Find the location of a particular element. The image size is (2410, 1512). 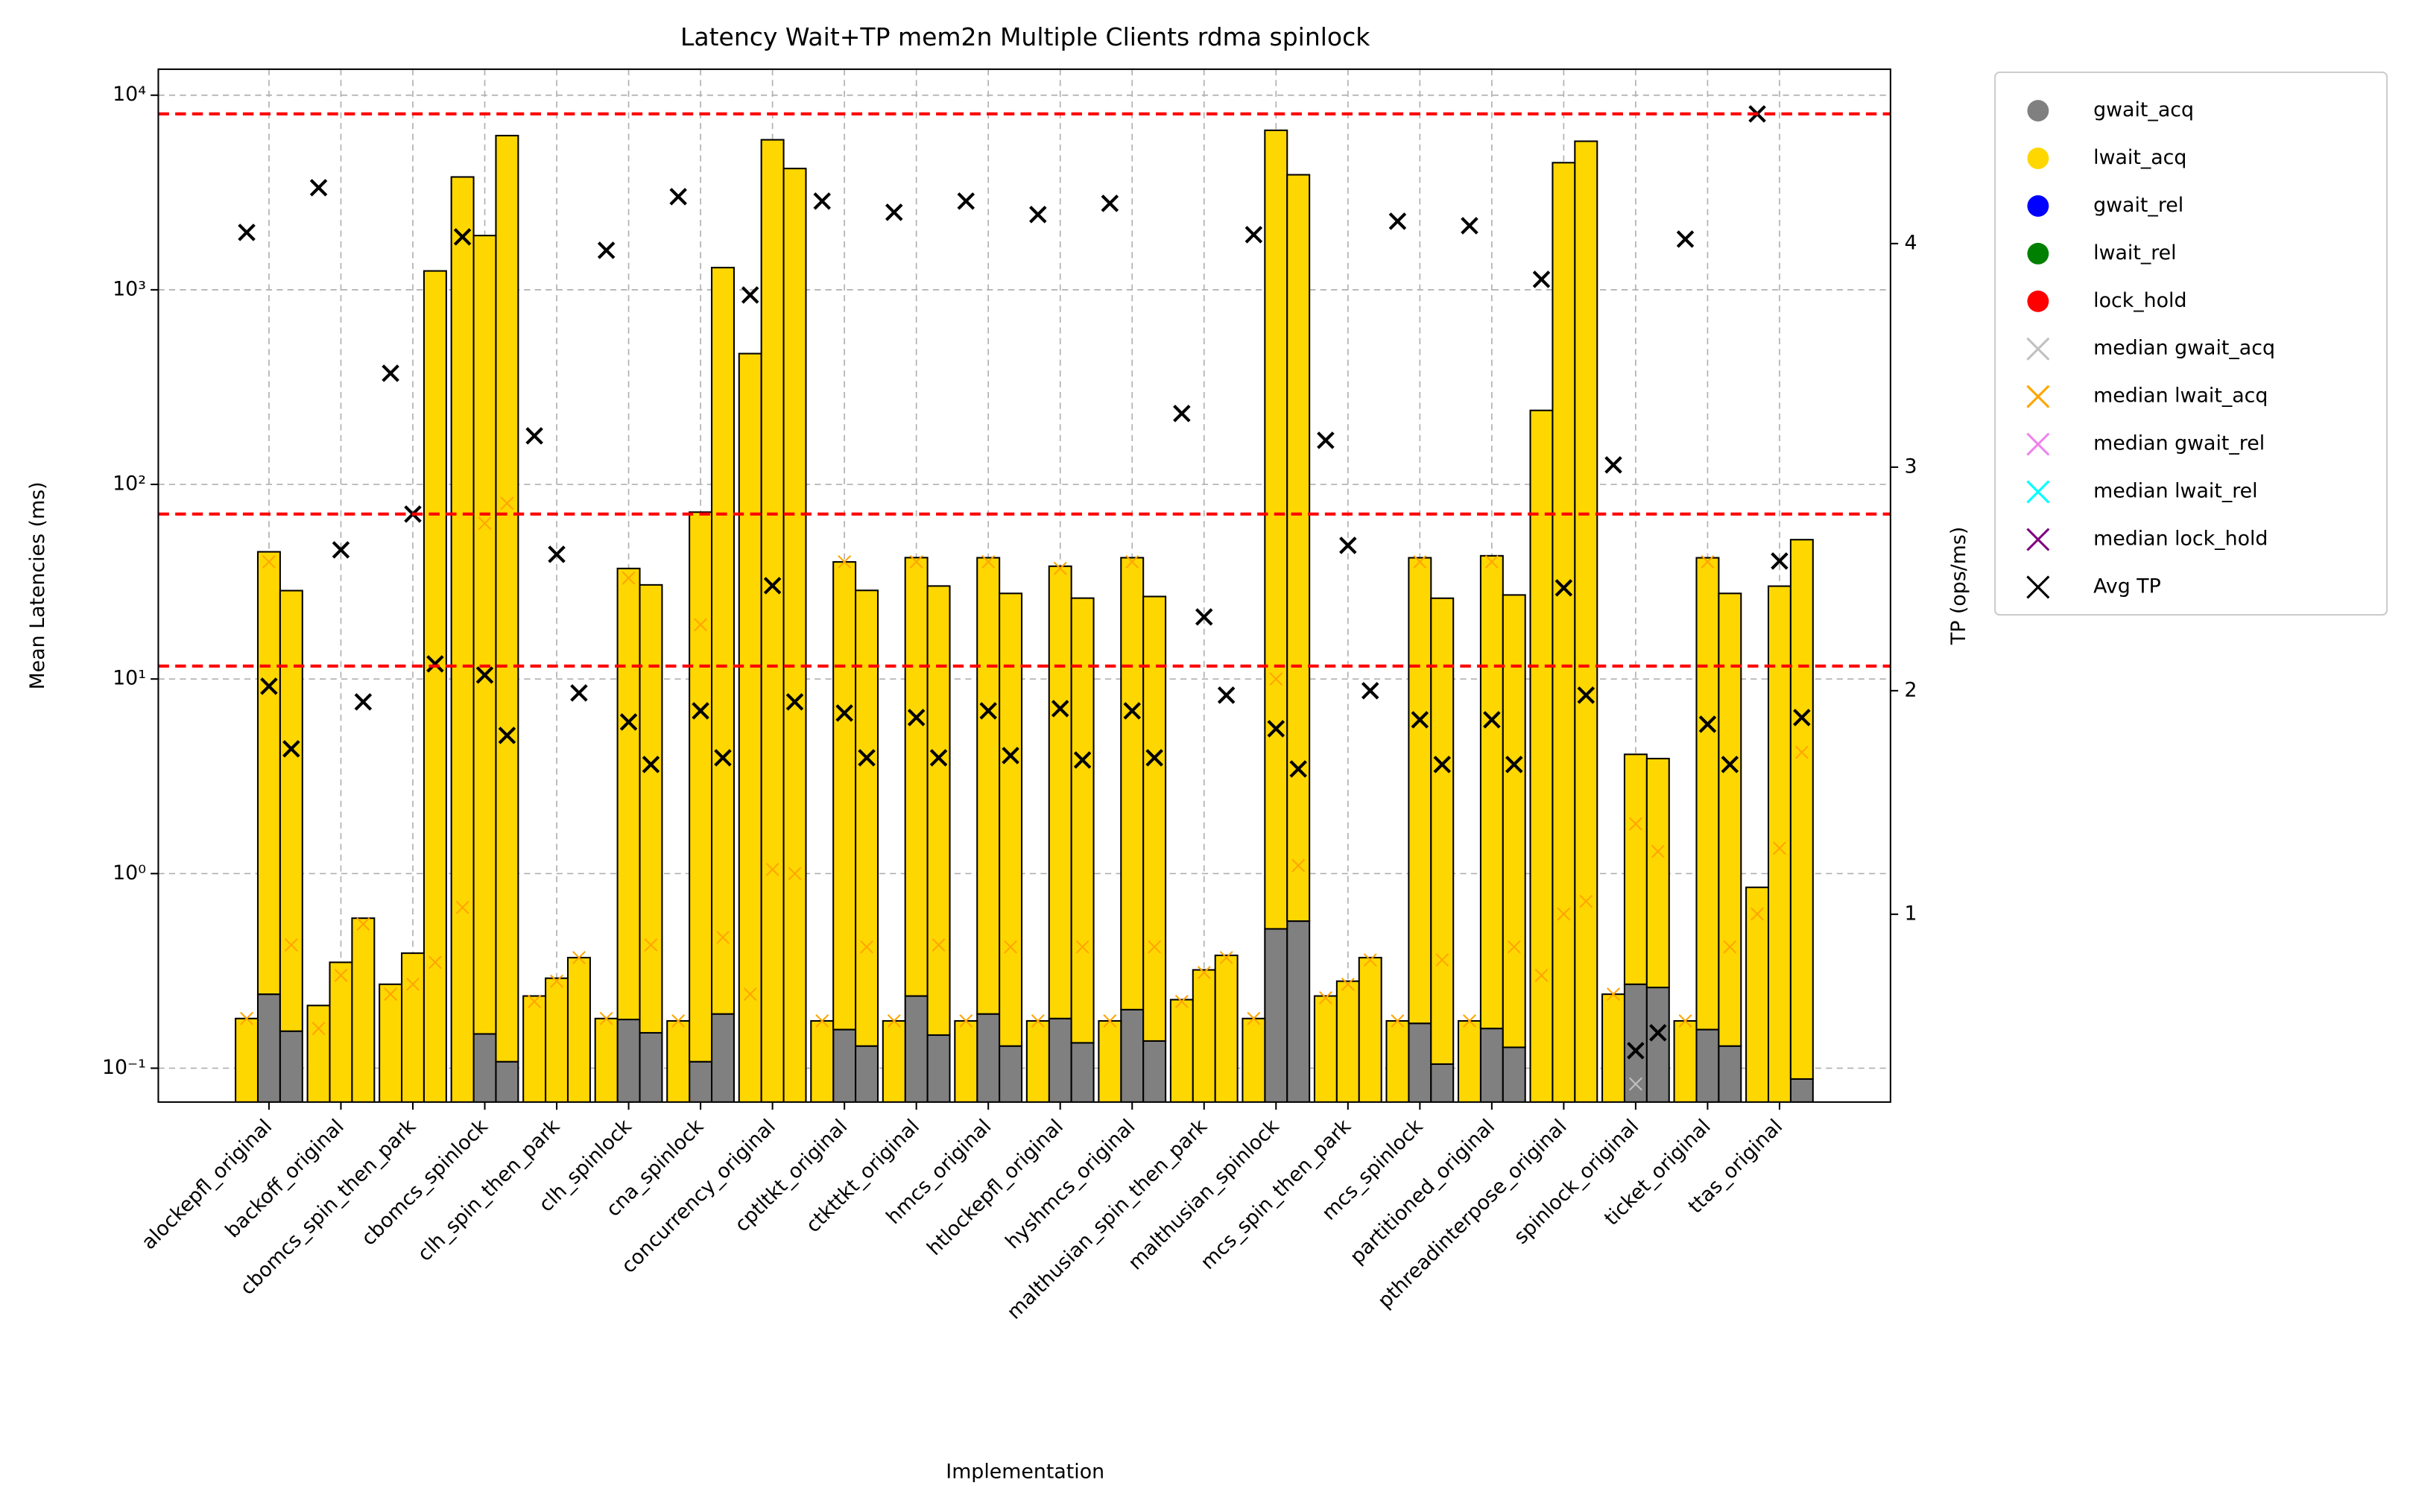

x-tick-label: cbomcs_spinlock is located at coordinates (425, 1183).